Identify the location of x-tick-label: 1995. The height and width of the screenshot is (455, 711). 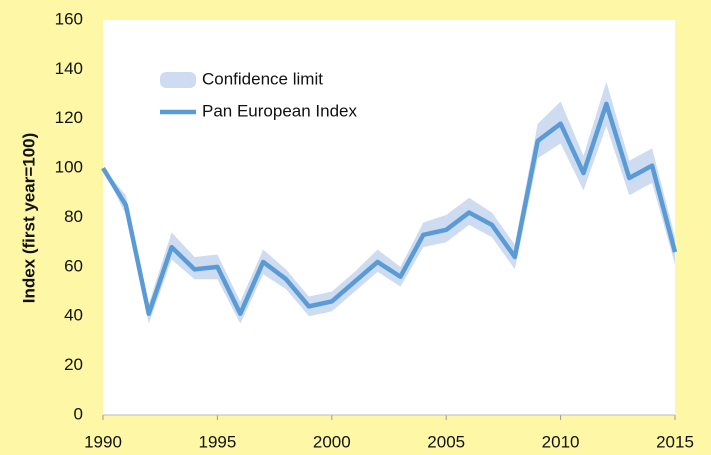
(217, 441).